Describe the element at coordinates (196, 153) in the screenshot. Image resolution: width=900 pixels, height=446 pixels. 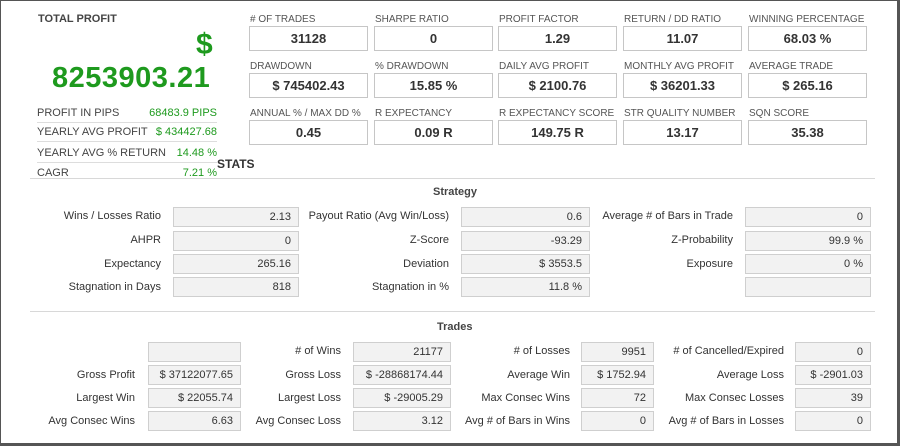
I see `row-value: 14.48 %` at that location.